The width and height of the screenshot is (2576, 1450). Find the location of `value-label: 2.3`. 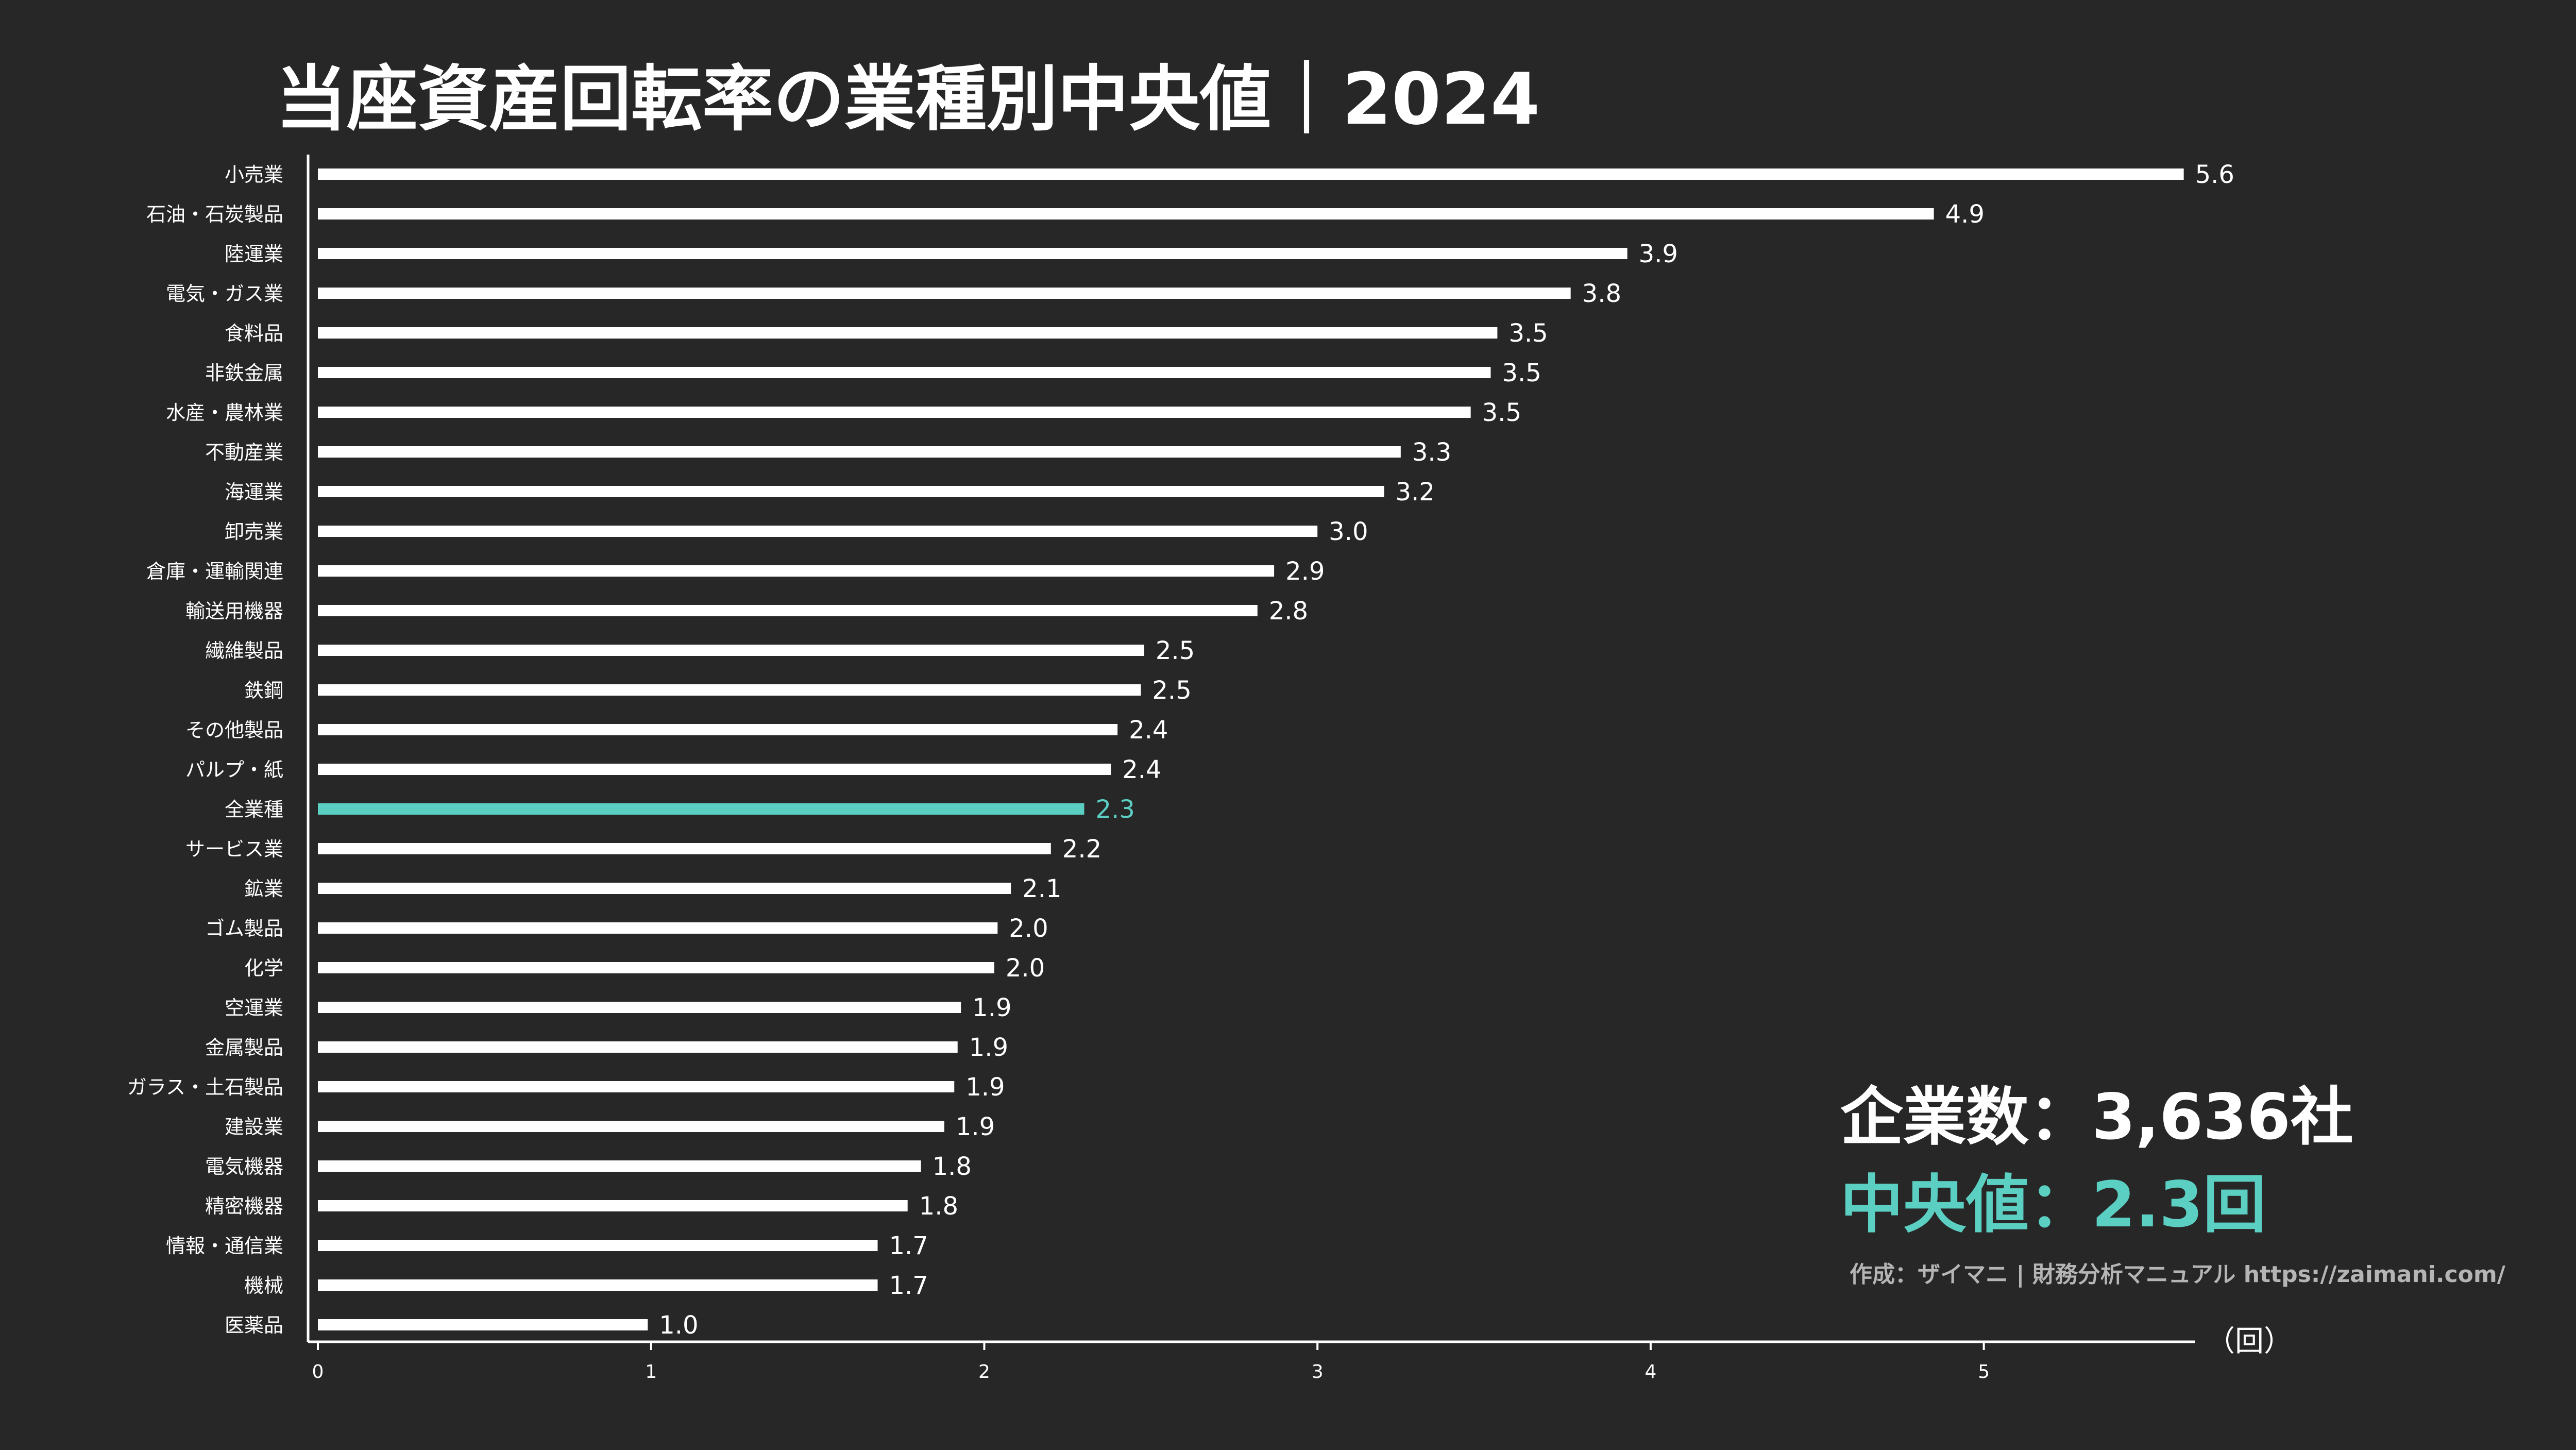

value-label: 2.3 is located at coordinates (1114, 810).